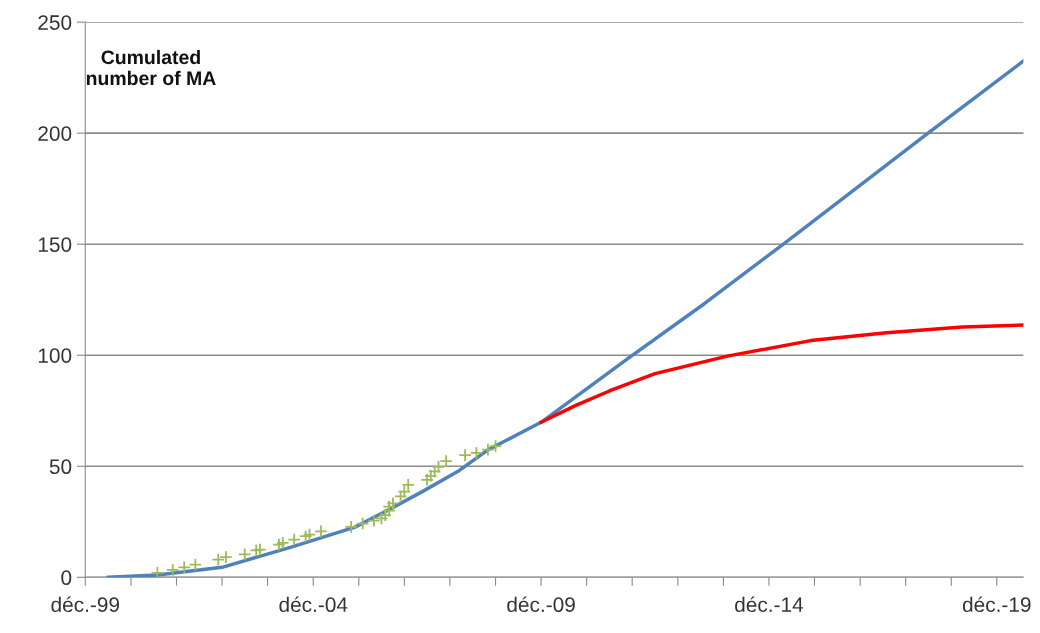 This screenshot has width=1040, height=633. Describe the element at coordinates (55, 22) in the screenshot. I see `y-tick-label: 250` at that location.